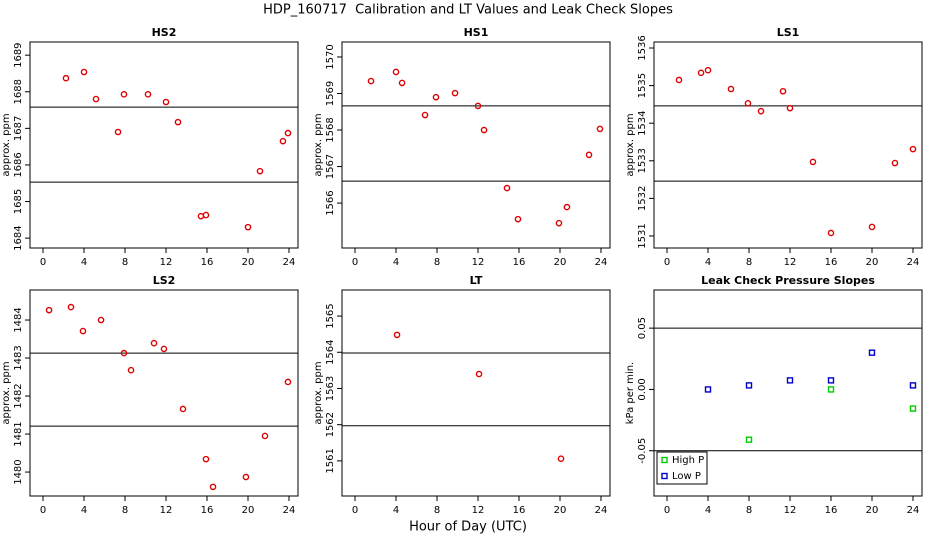 This screenshot has width=936, height=540. Describe the element at coordinates (18, 237) in the screenshot. I see `y-tick-label: 1684` at that location.